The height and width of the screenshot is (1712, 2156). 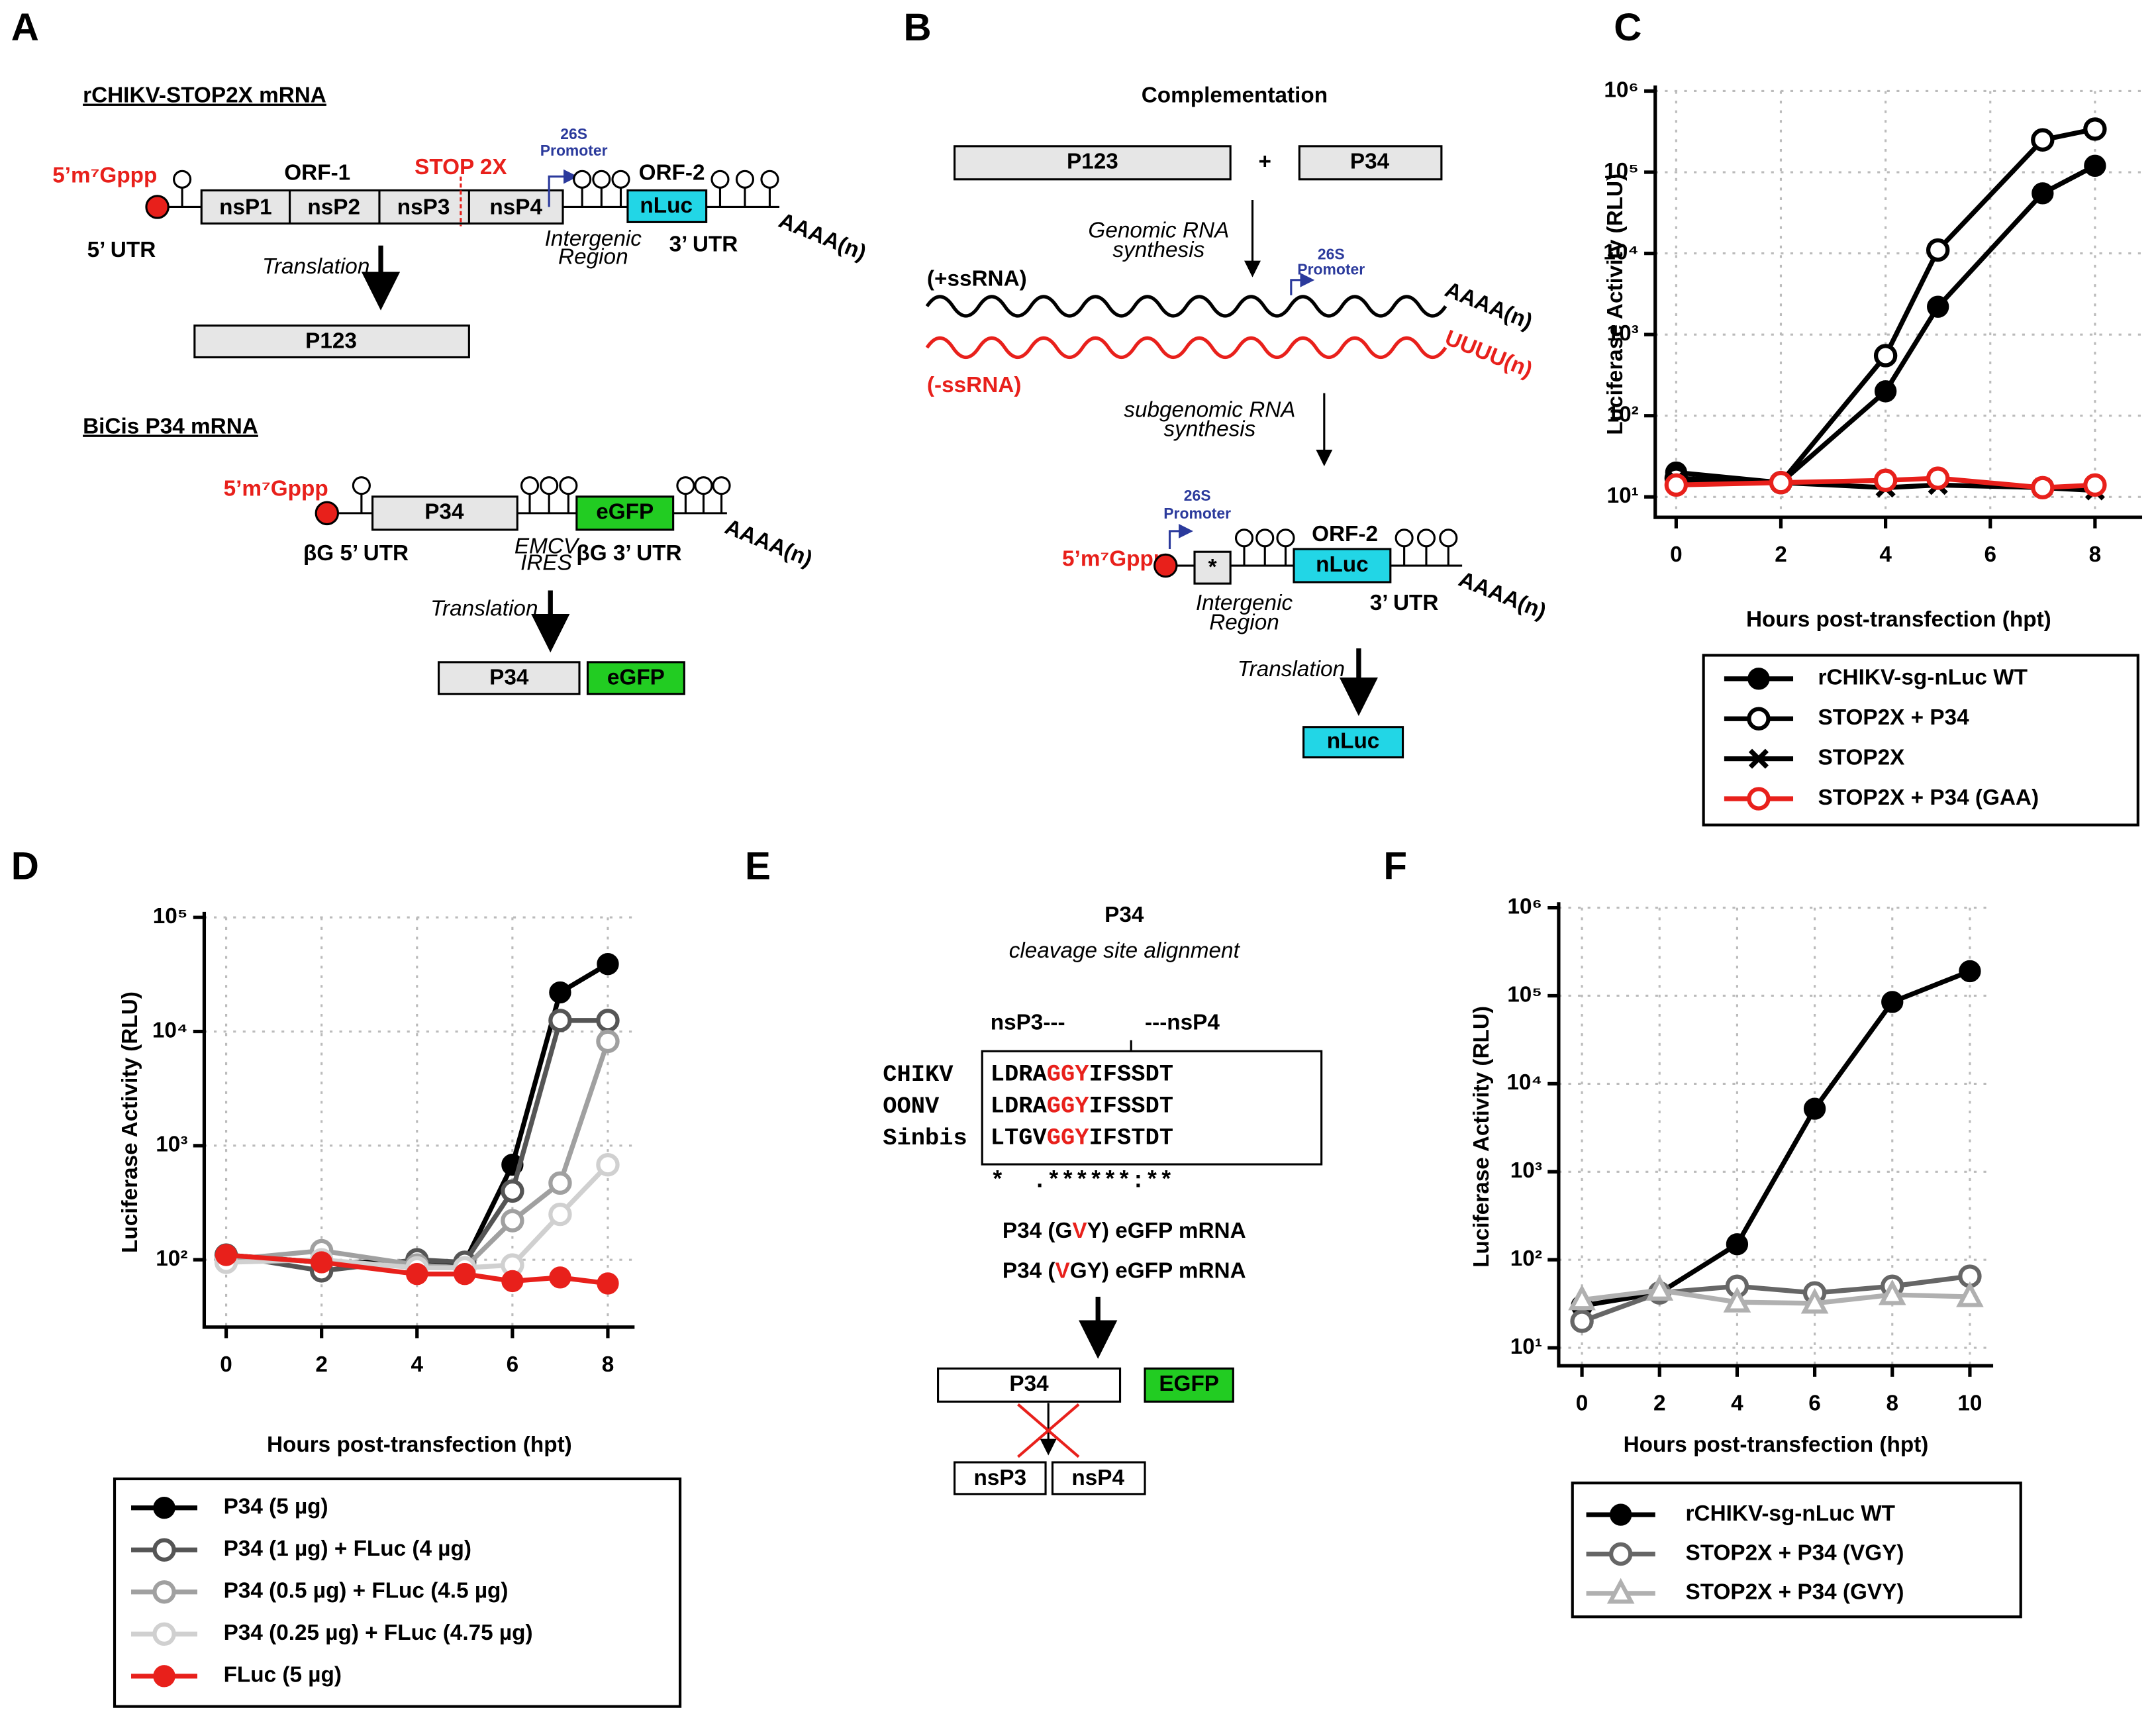 I want to click on cap, so click(x=327, y=513).